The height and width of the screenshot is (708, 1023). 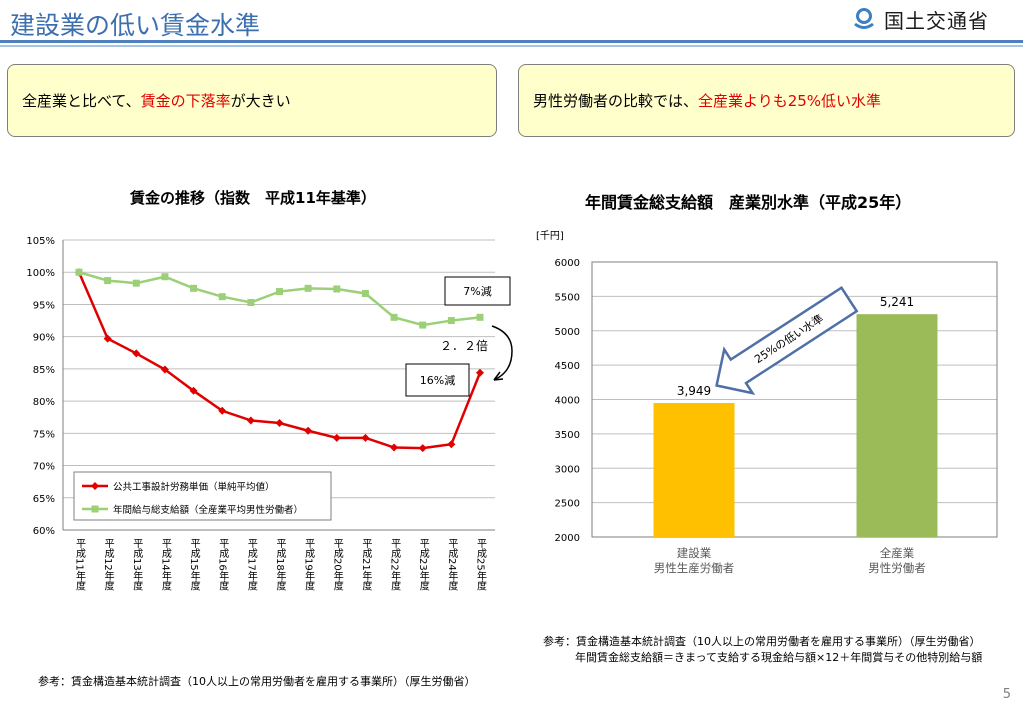 I want to click on line-chart-x-tick-label: 平成20年度, so click(x=337, y=565).